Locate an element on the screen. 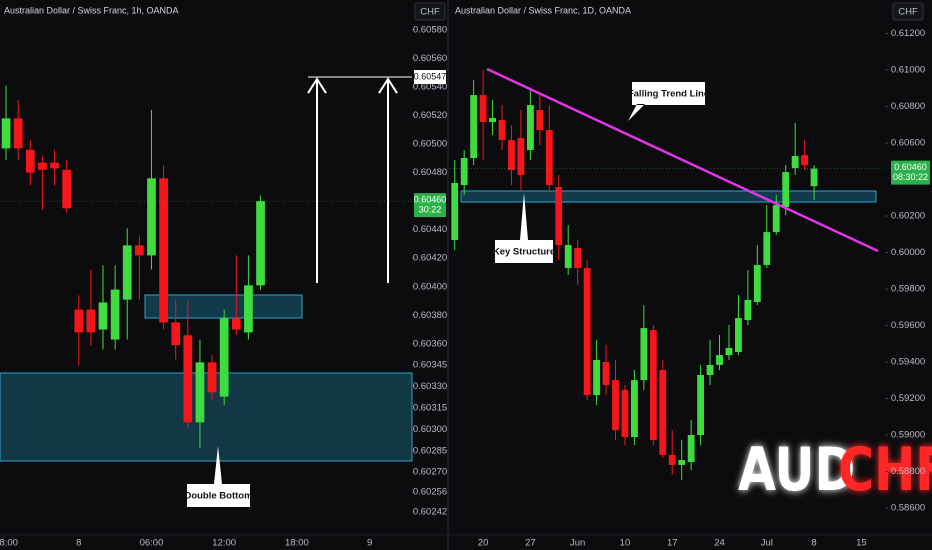 This screenshot has width=932, height=550. y-tick-label: 0.60256 is located at coordinates (430, 492).